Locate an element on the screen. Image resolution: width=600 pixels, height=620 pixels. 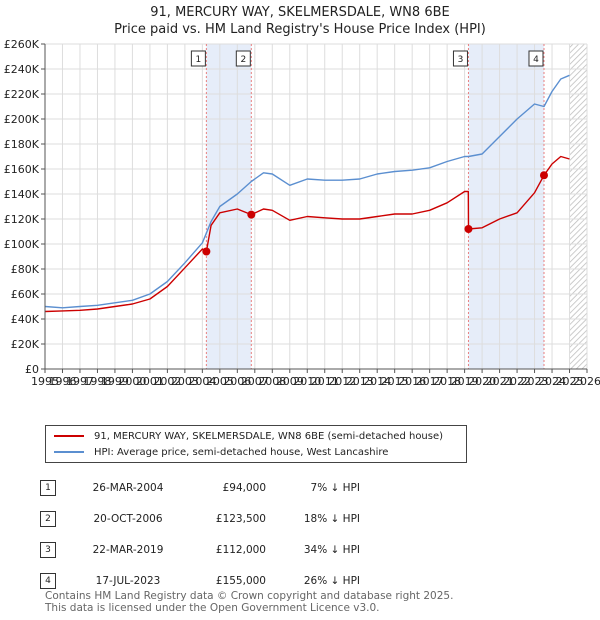
x-tick-label: 2005 is located at coordinates (220, 381).